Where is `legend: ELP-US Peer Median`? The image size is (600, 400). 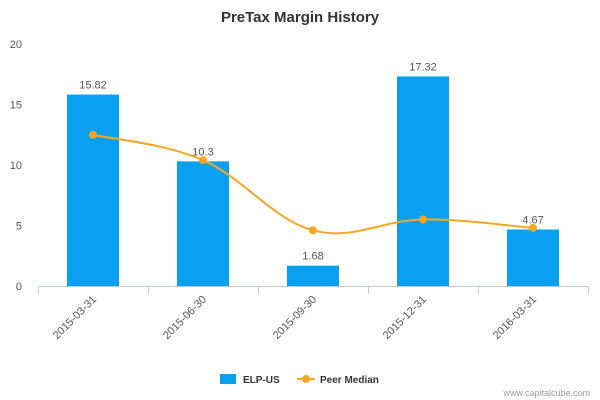 legend: ELP-US Peer Median is located at coordinates (299, 380).